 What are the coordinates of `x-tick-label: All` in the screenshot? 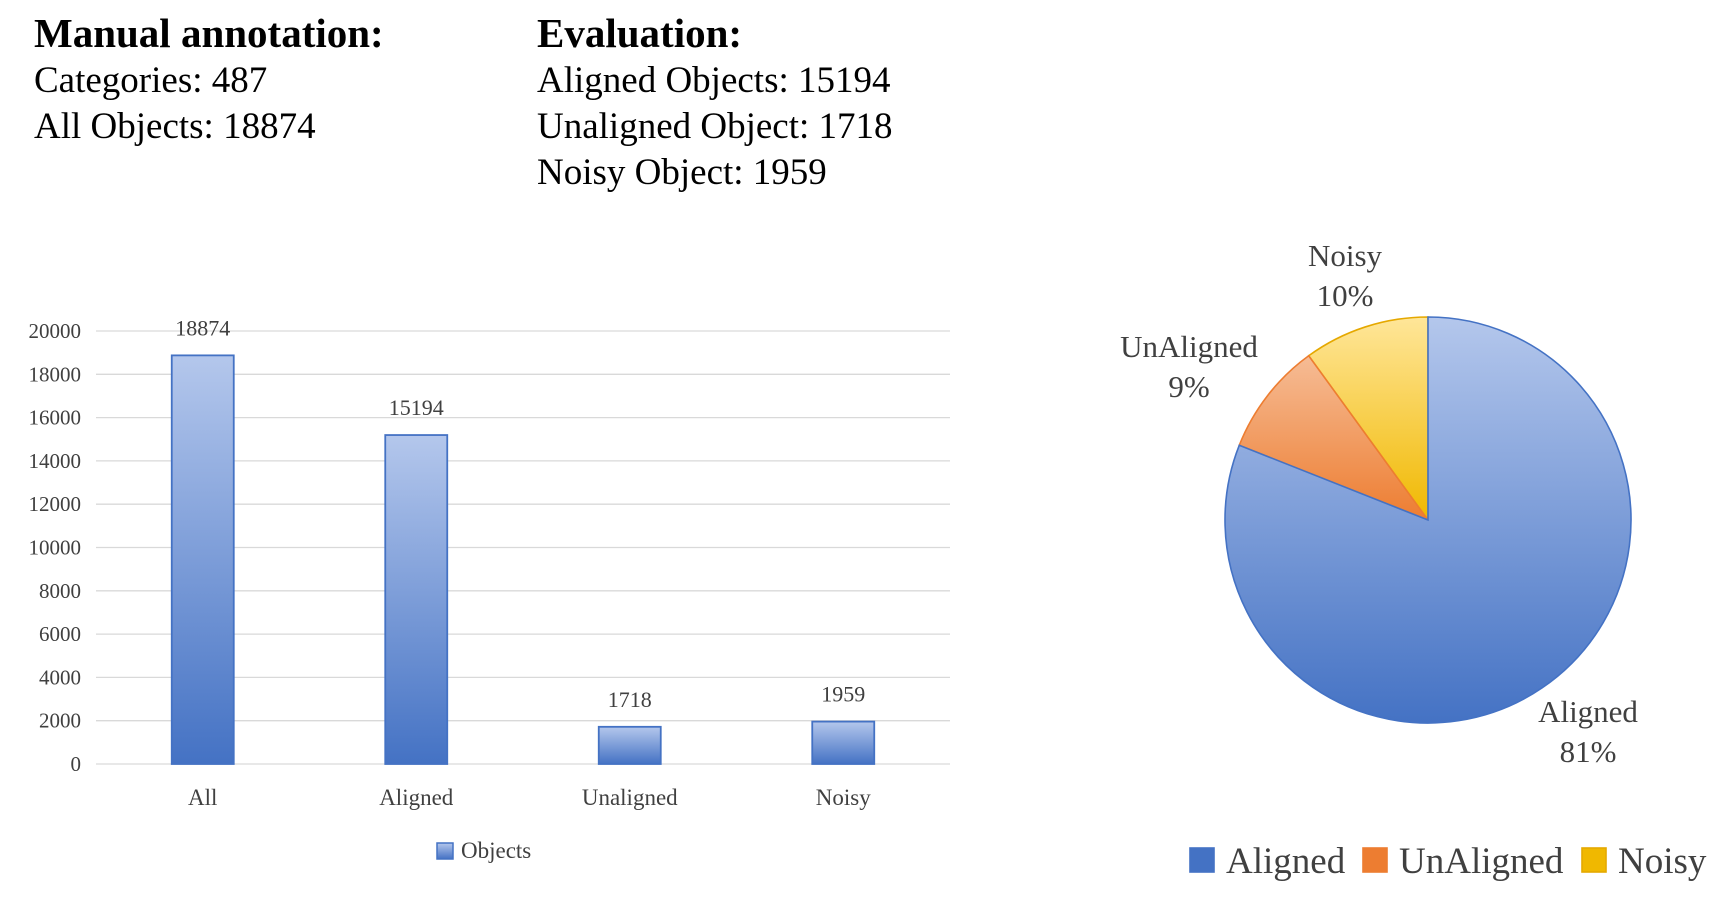 It's located at (202, 797).